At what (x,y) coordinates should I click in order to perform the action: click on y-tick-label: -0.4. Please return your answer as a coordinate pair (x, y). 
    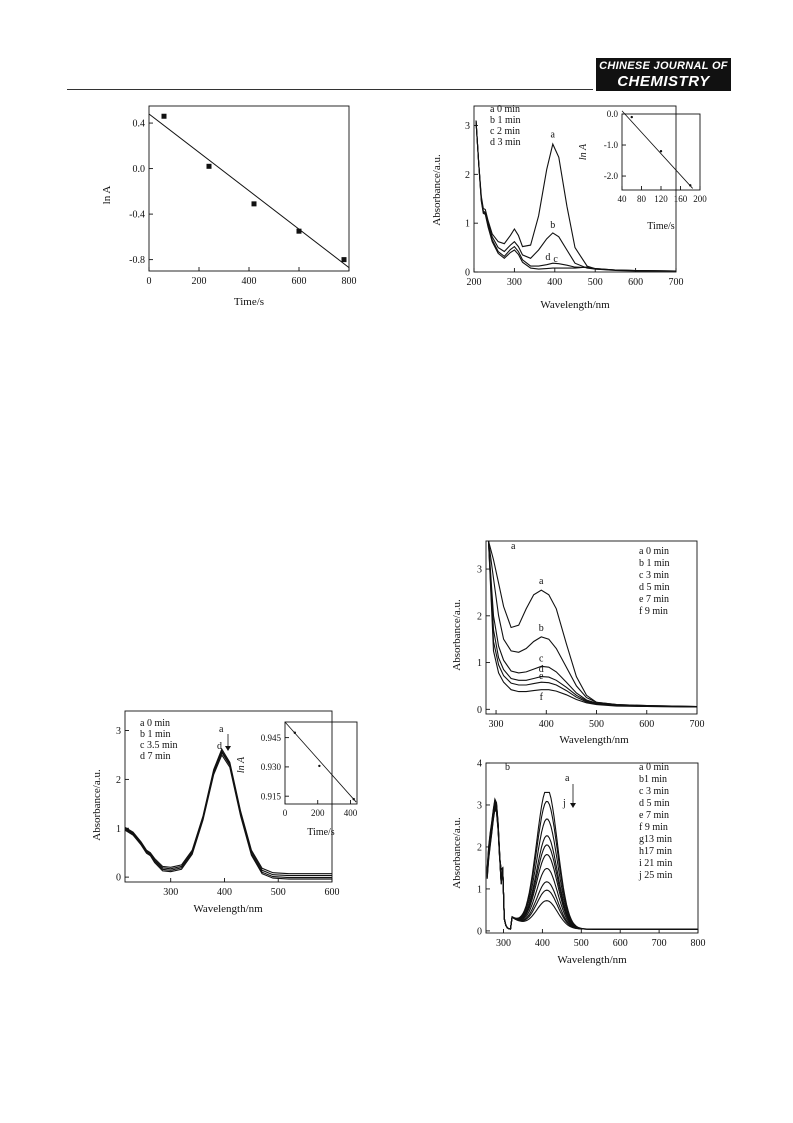
    Looking at the image, I should click on (137, 215).